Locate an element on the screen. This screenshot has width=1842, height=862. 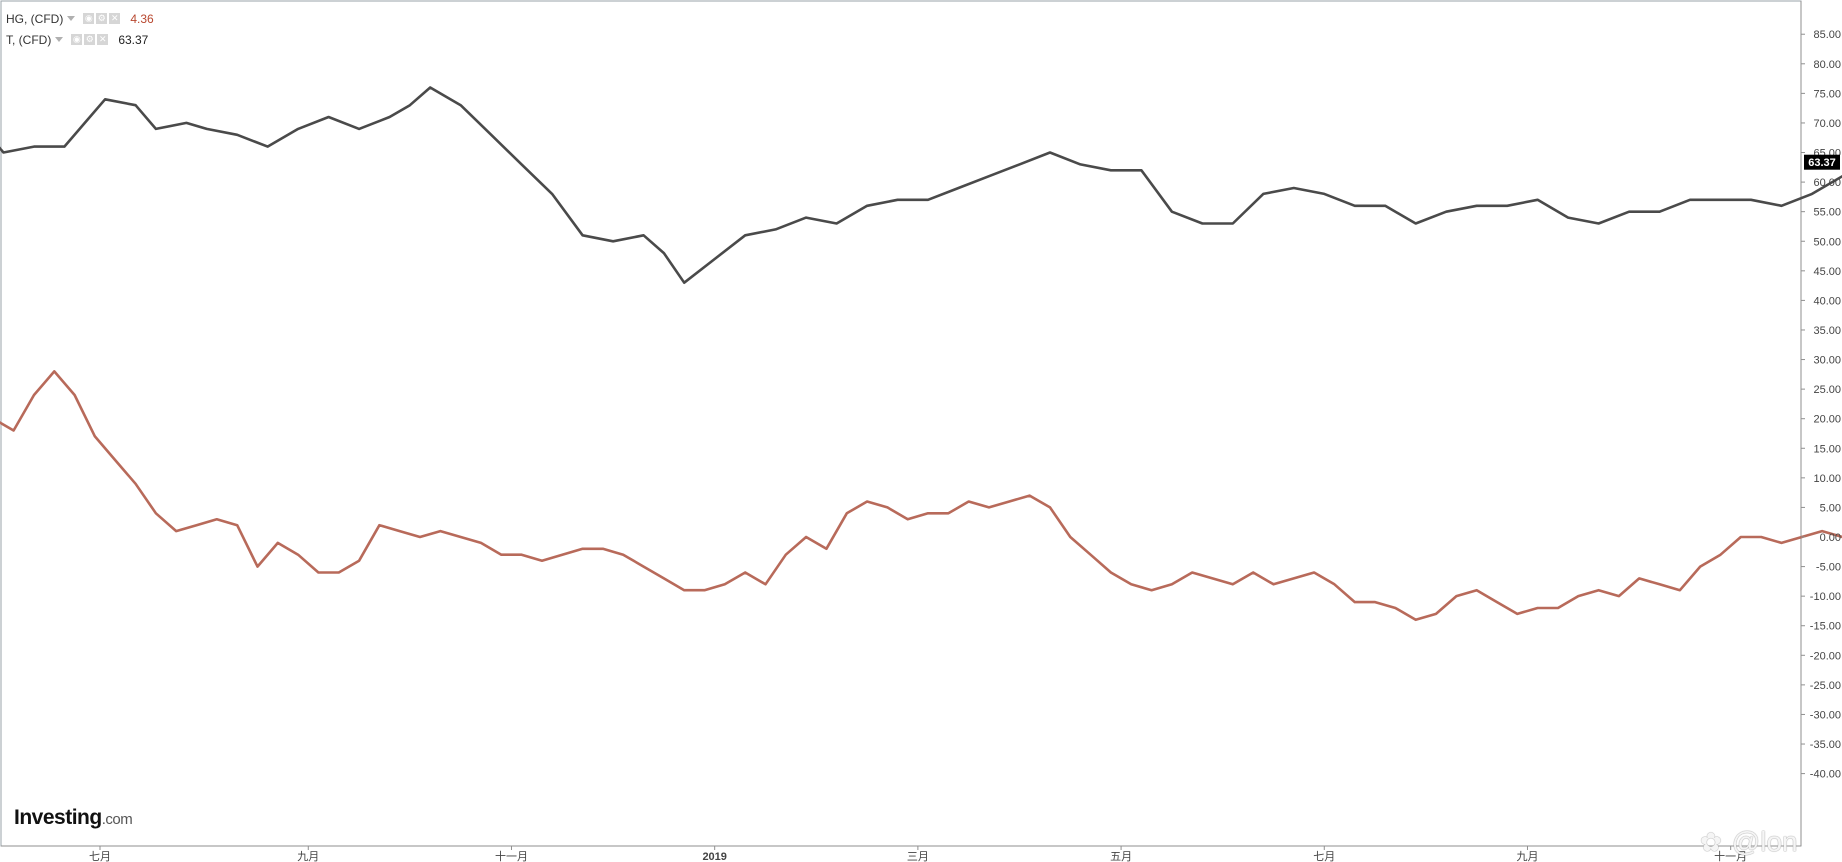
x-tick-label: 五月 is located at coordinates (1121, 856).